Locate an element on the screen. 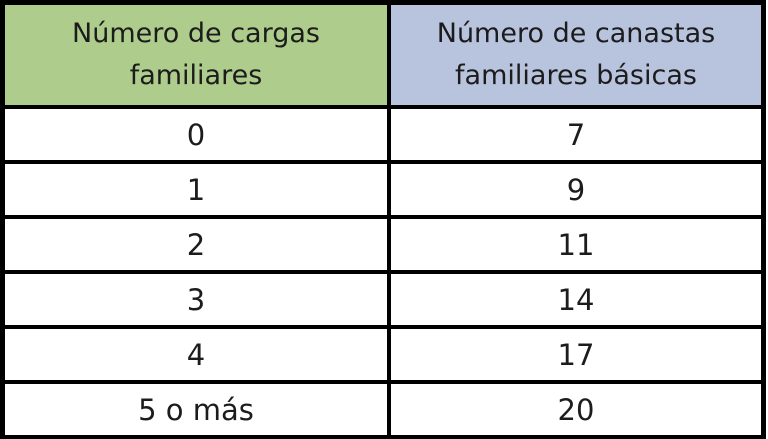 The image size is (768, 439). cell-canastas: 17 is located at coordinates (576, 354).